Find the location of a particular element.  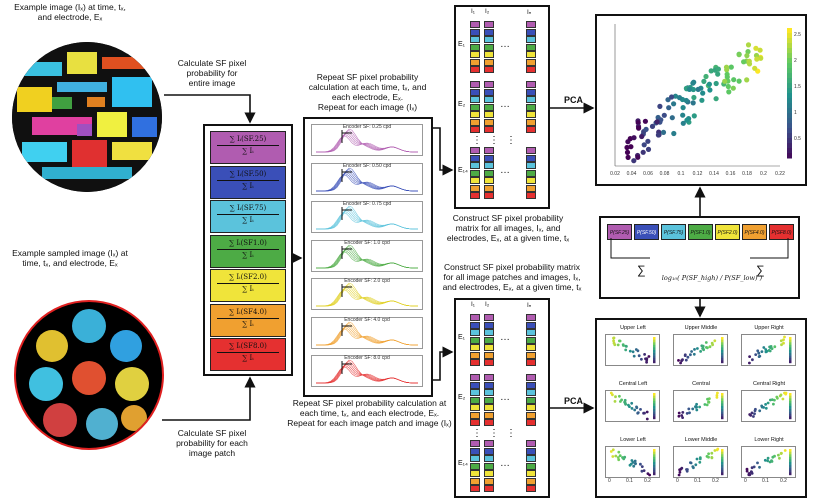

histogram-title: Encoder SF: 0.25 cpd is located at coordinates (367, 127).